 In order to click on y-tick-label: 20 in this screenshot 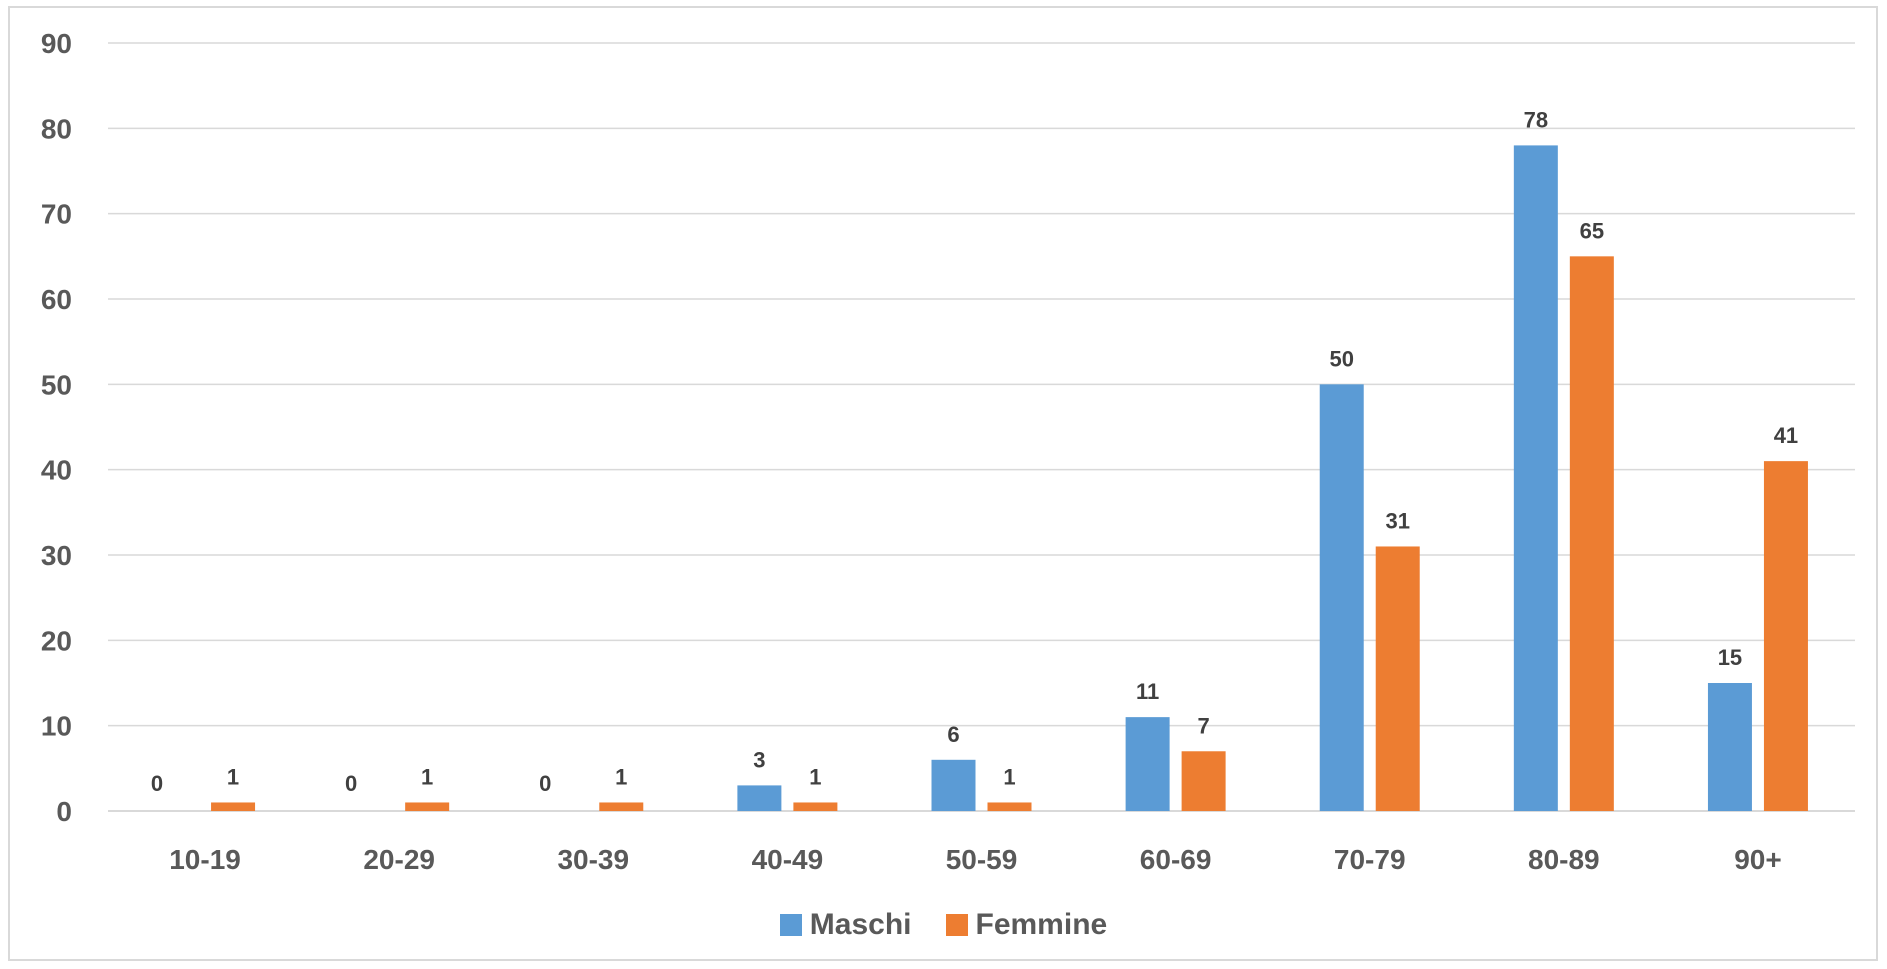, I will do `click(56, 640)`.